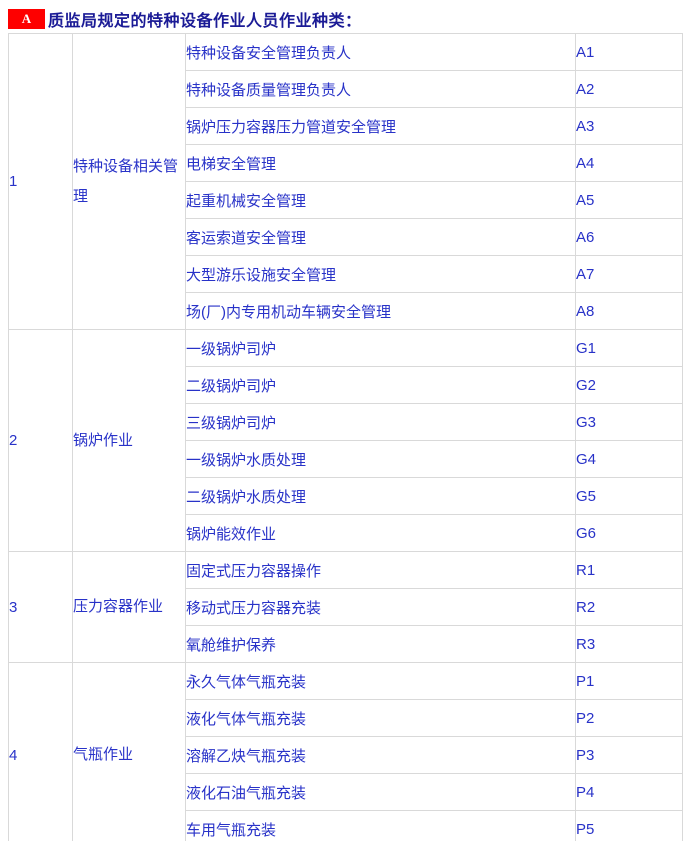  Describe the element at coordinates (205, 21) in the screenshot. I see `page-title: 质监局规定的特种设备作业人员作业种类：` at that location.